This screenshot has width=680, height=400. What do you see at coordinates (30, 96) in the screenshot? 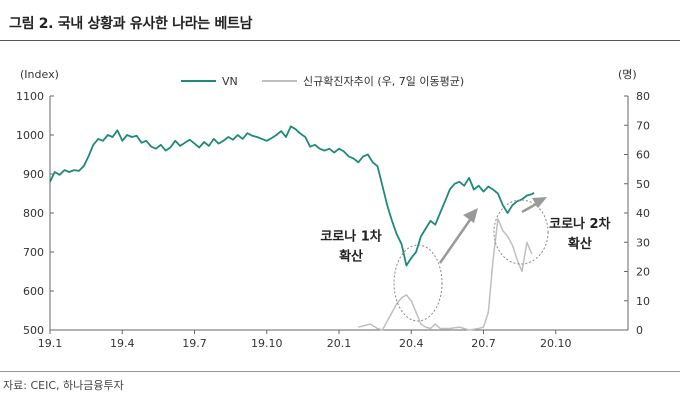
I see `left-tick-label: 1100` at bounding box center [30, 96].